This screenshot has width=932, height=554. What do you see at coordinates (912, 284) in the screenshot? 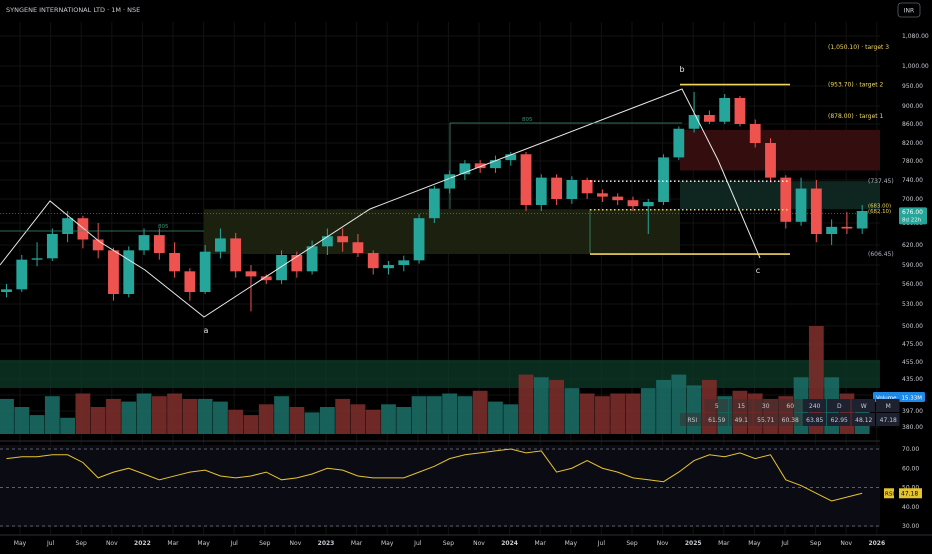
I see `price-tick: 560.00` at bounding box center [912, 284].